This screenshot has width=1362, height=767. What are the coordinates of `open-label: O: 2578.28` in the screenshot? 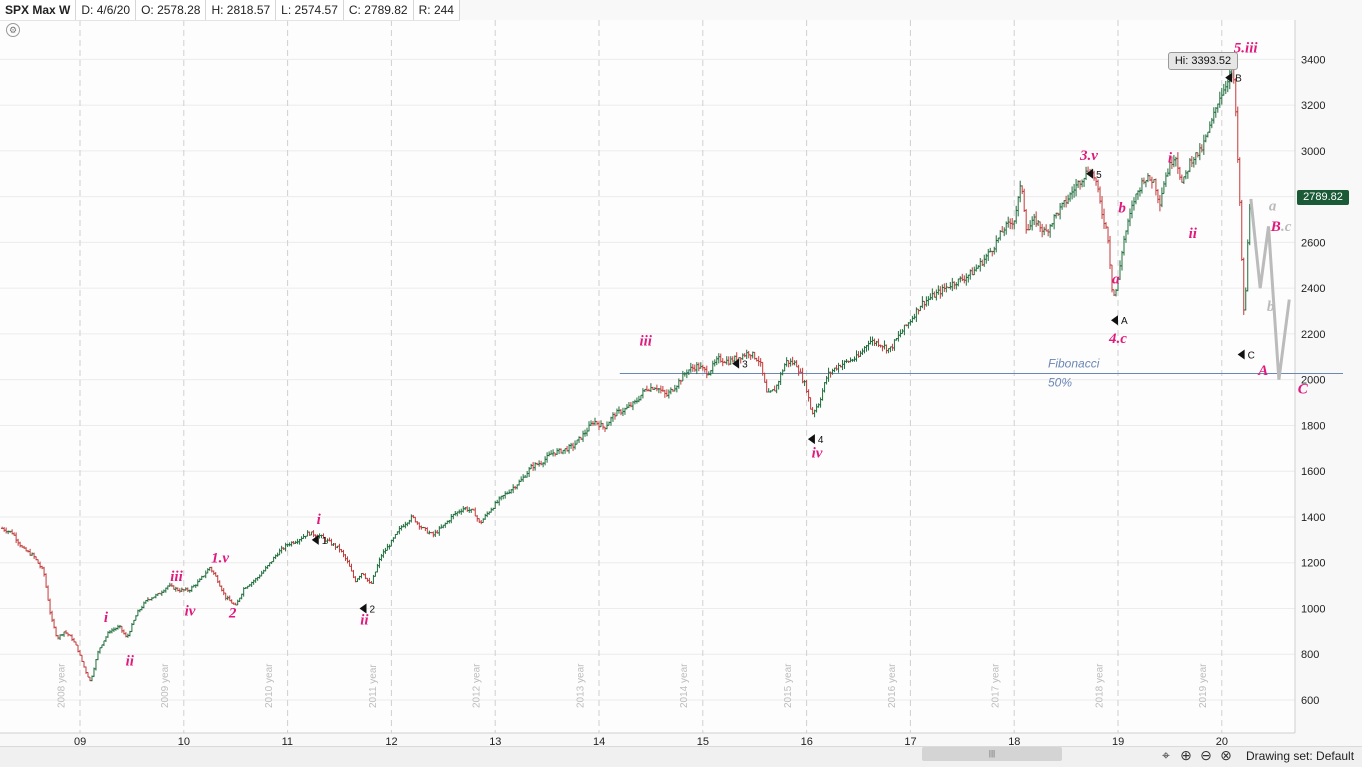 It's located at (171, 10).